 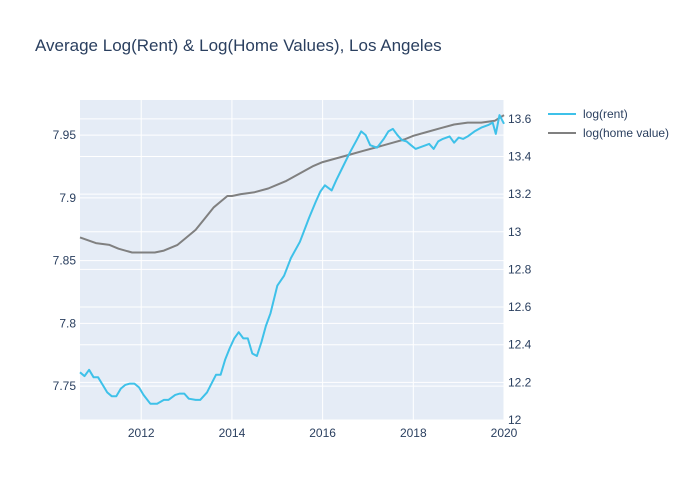 What do you see at coordinates (520, 345) in the screenshot?
I see `y-right-tick-label: 12.4` at bounding box center [520, 345].